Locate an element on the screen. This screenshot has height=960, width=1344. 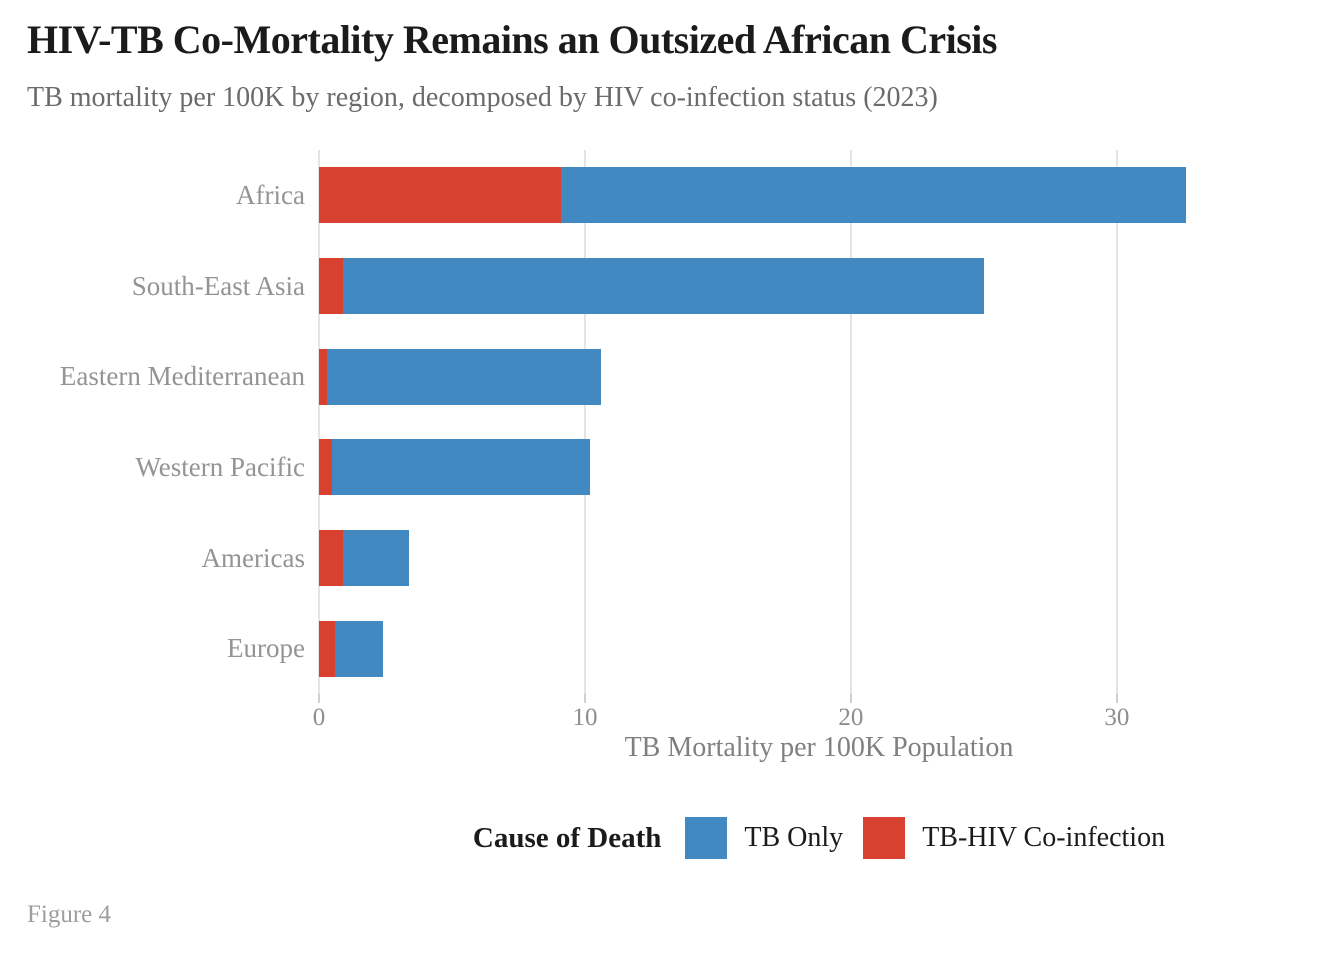
bar-row-americas: Americas is located at coordinates (760, 558).